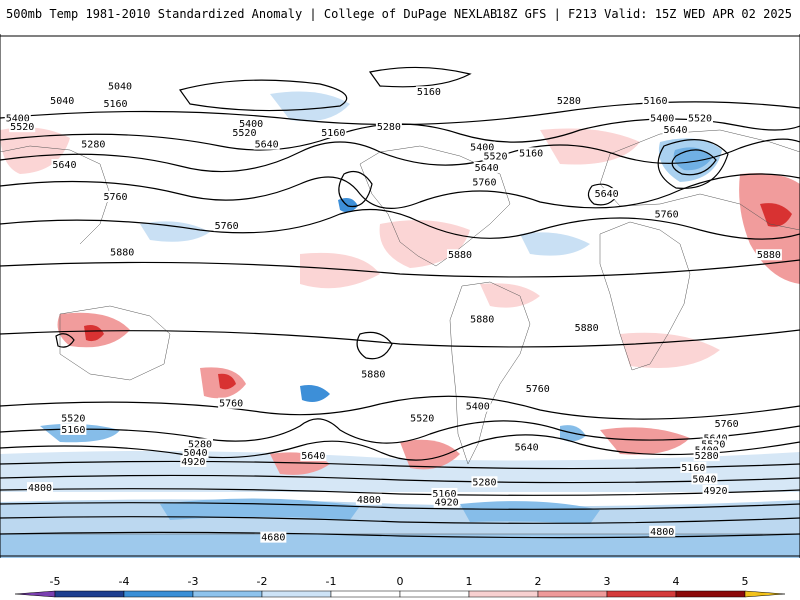  I want to click on colorbar-tick-label: 1, so click(469, 581).